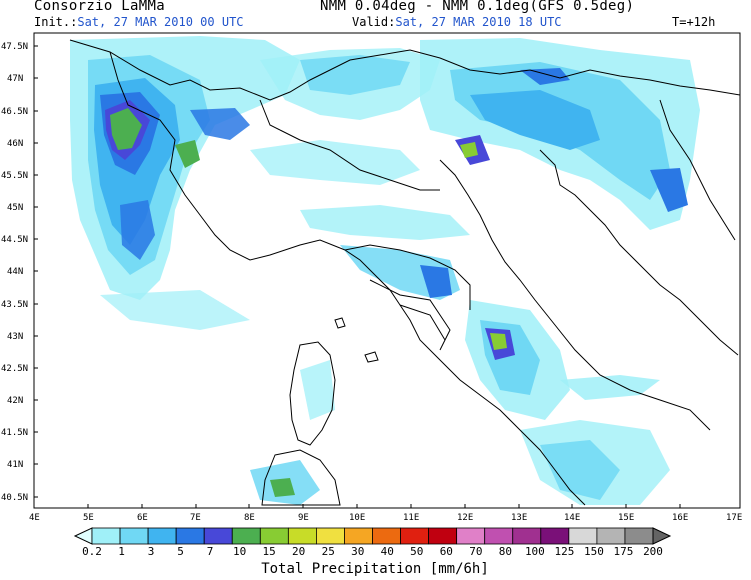  I want to click on colorbar-label: 10, so click(239, 551).